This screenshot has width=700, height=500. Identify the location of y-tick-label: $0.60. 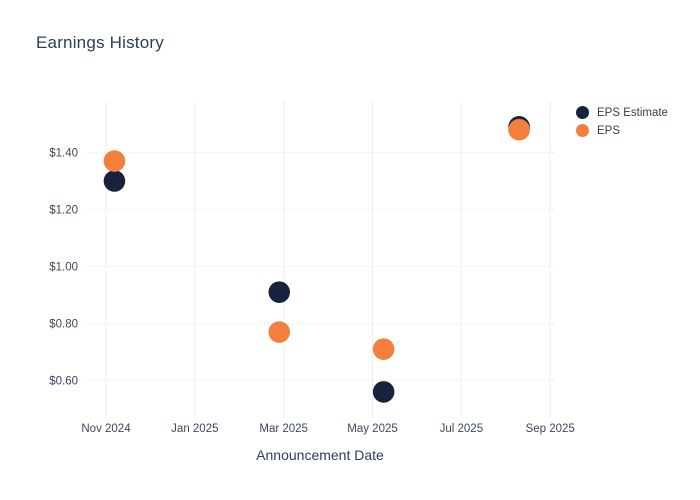
(63, 382).